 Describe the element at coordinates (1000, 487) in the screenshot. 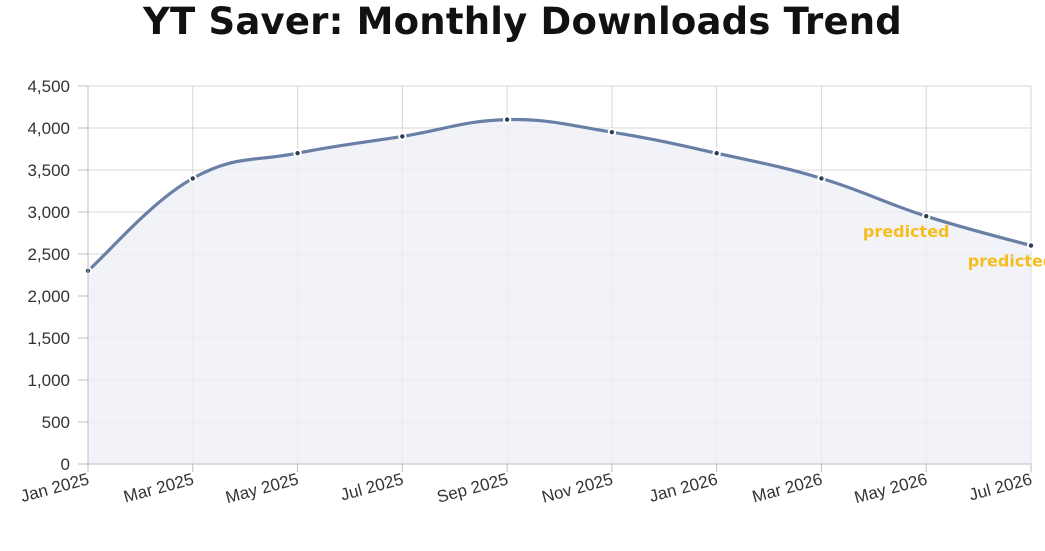

I see `x-tick-label: Jul 2026` at that location.